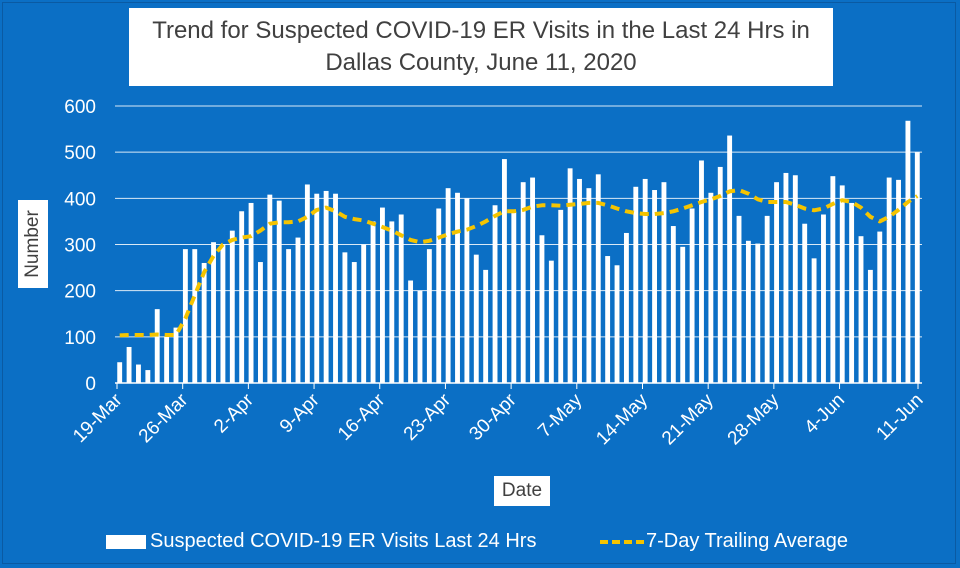 The width and height of the screenshot is (960, 568). I want to click on chart-title-line-2: Dallas County, June 11, 2020, so click(481, 62).